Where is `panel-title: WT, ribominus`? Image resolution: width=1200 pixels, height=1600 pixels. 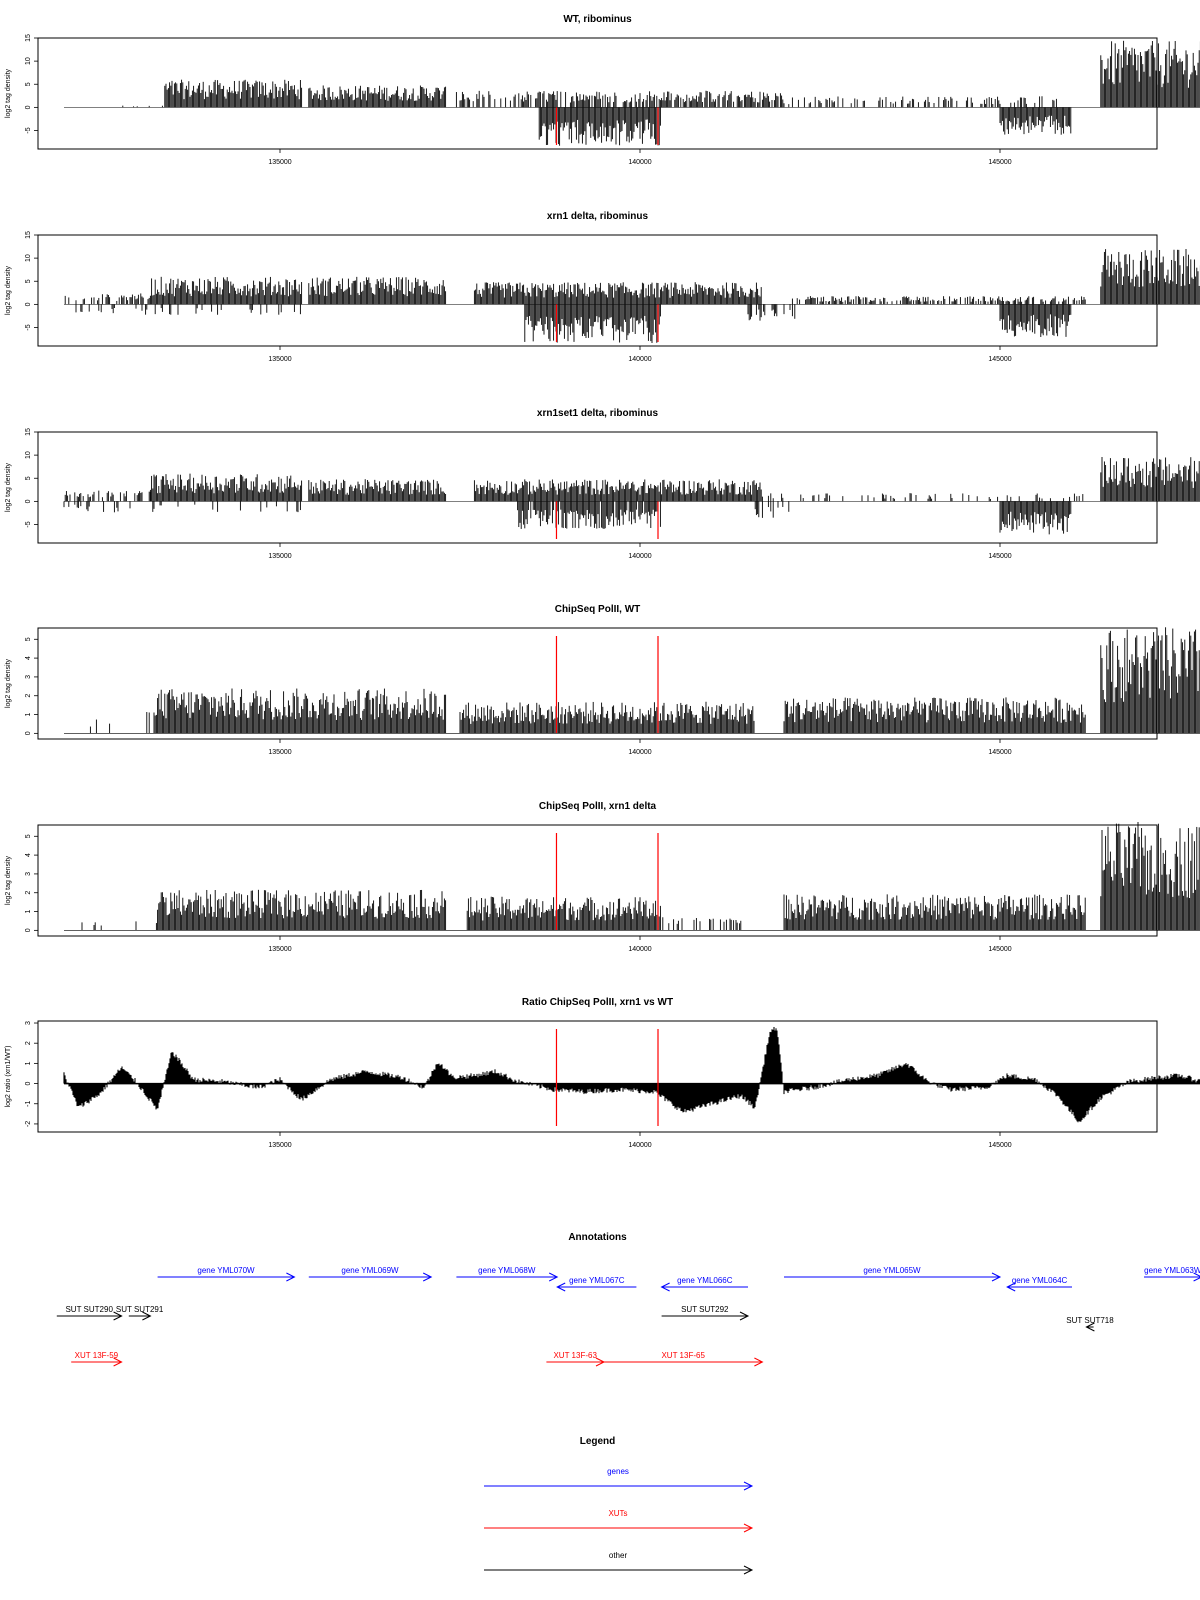
panel-title: WT, ribominus is located at coordinates (597, 19).